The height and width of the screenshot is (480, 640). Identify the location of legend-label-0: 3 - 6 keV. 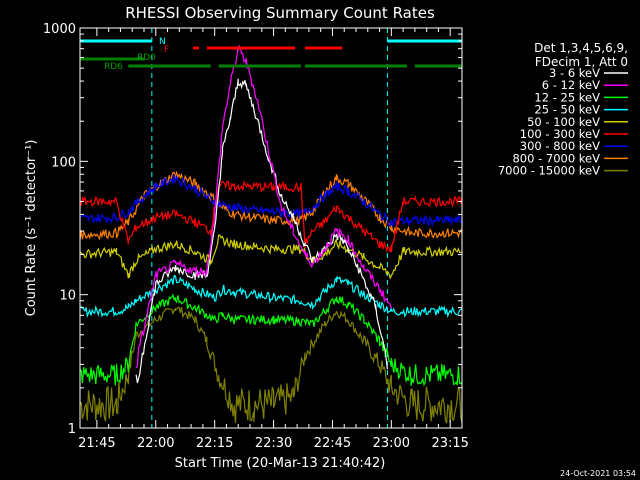
(574, 73).